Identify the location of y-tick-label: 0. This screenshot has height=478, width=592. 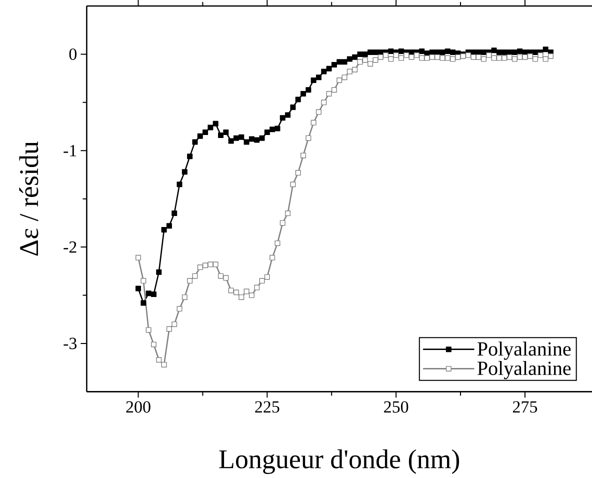
(73, 54).